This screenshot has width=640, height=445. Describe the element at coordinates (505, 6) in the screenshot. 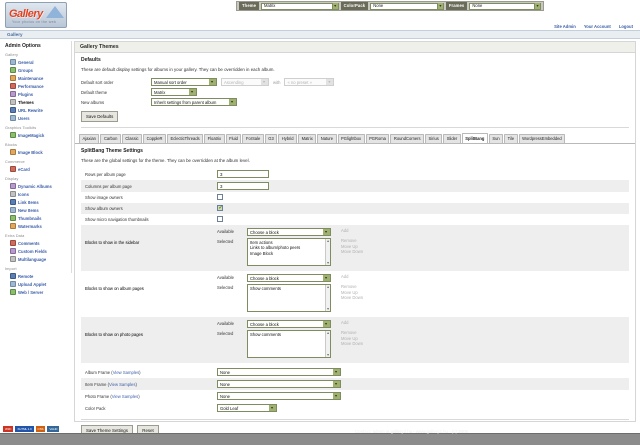

I see `frames-selector: None ▼` at that location.